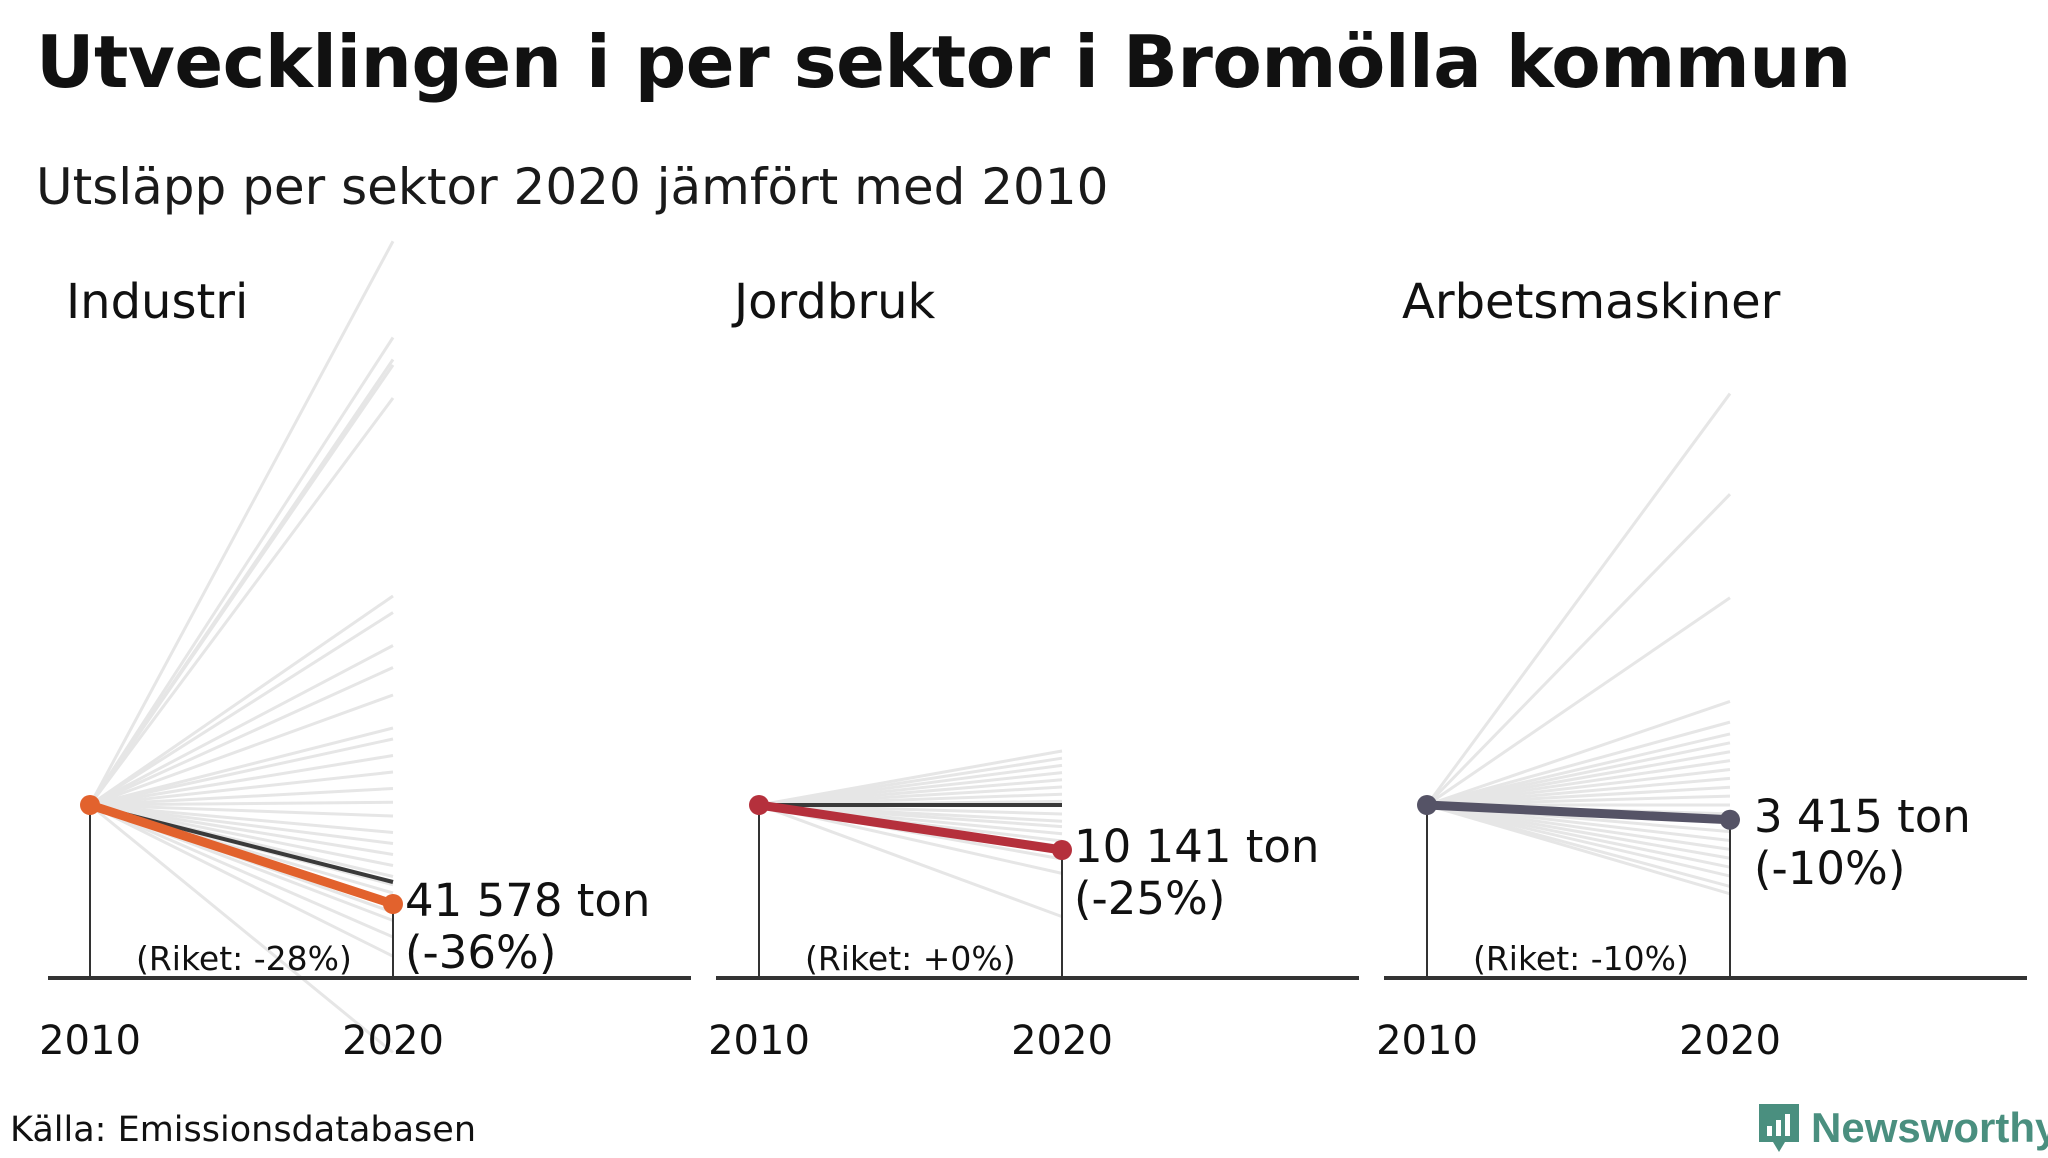 The image size is (2048, 1158). What do you see at coordinates (1149, 898) in the screenshot?
I see `change-label: (-25%)` at bounding box center [1149, 898].